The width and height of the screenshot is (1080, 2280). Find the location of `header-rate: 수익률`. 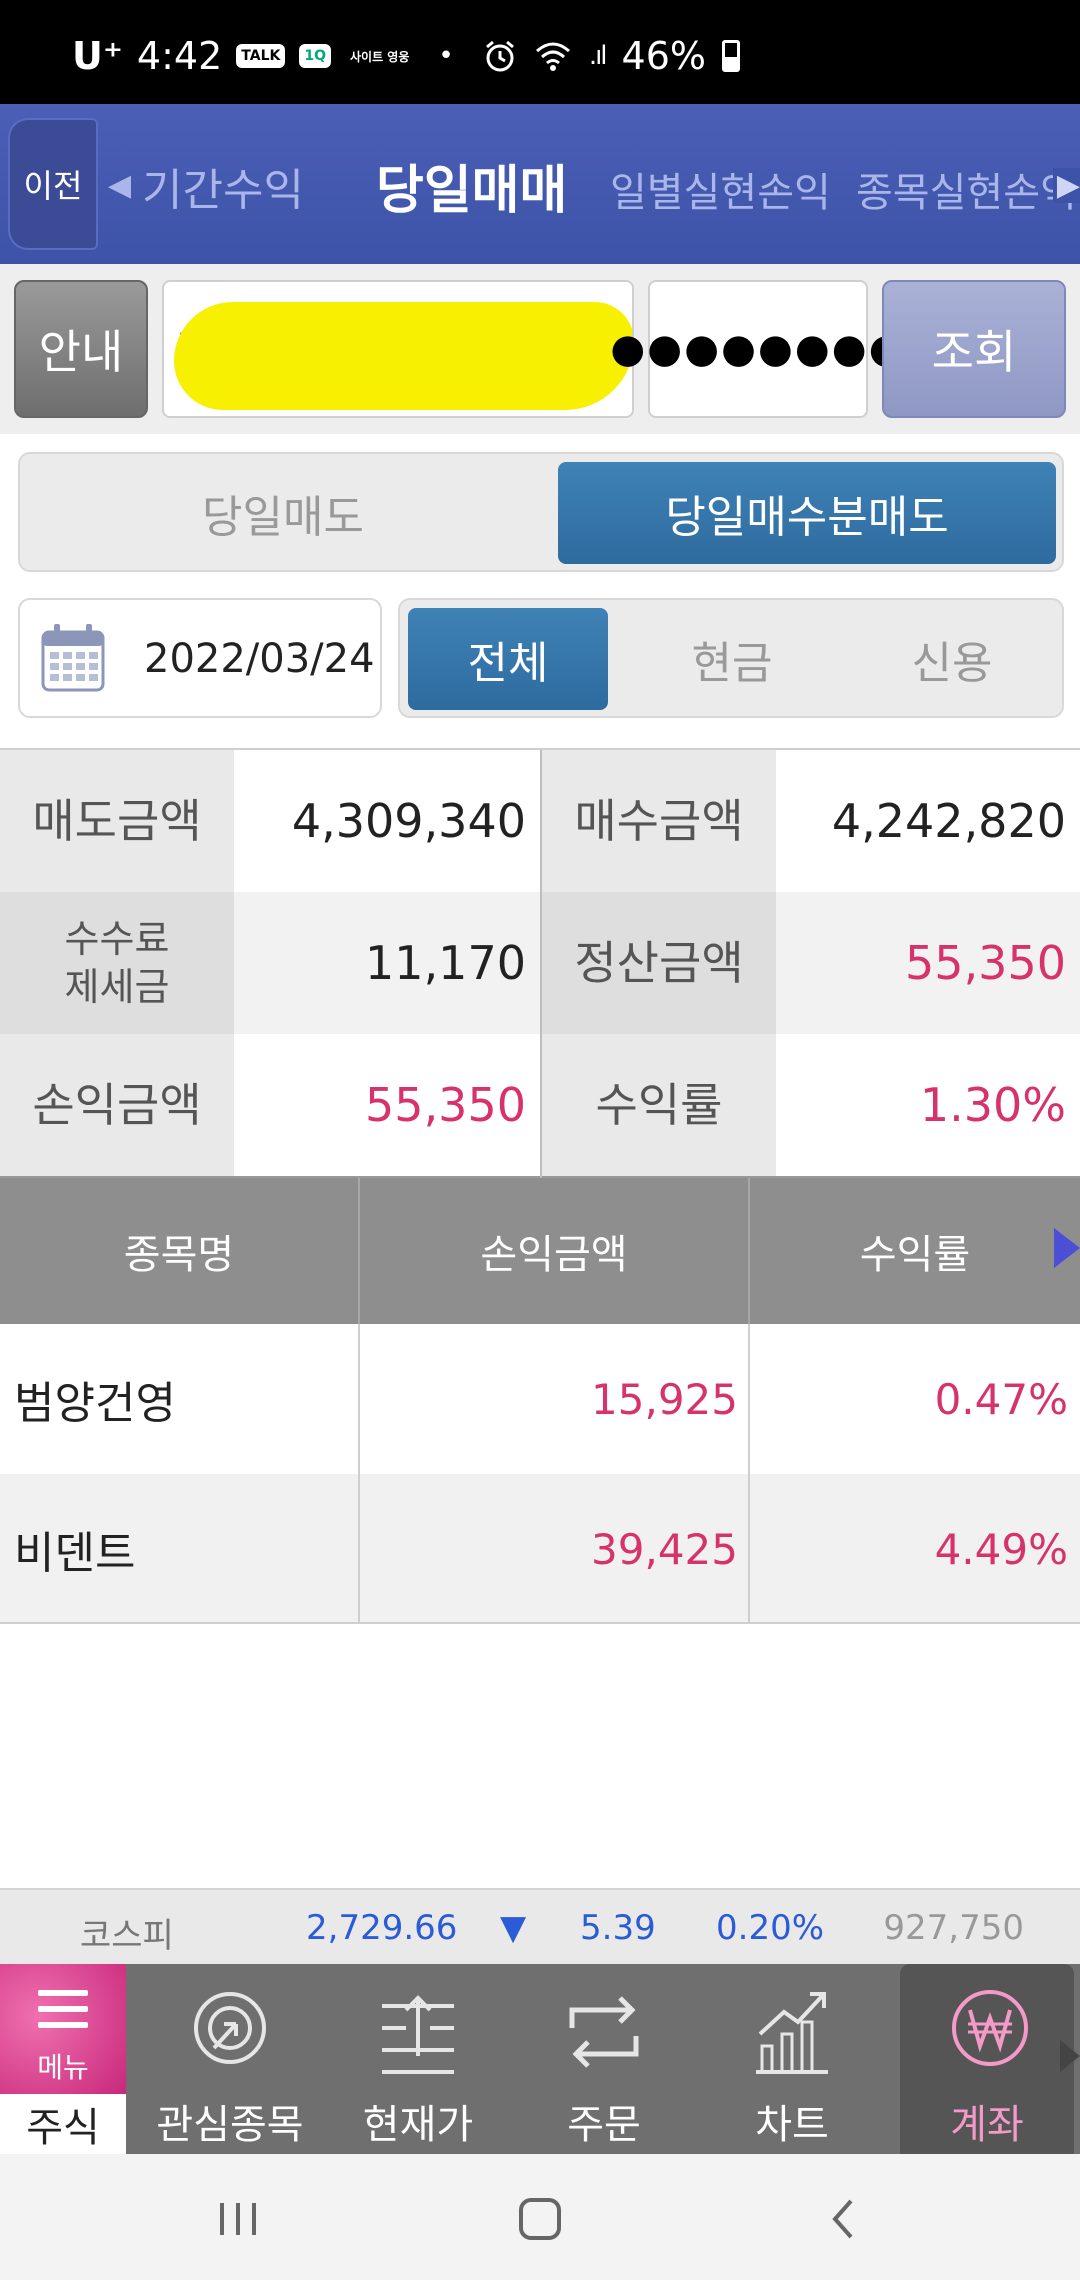

header-rate: 수익률 is located at coordinates (915, 1255).